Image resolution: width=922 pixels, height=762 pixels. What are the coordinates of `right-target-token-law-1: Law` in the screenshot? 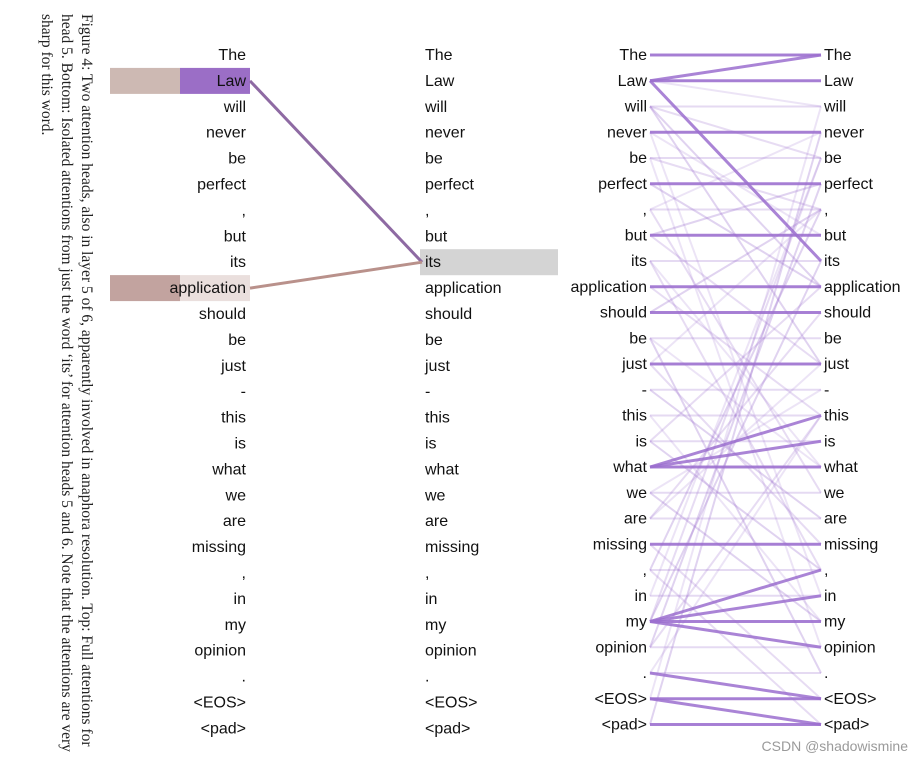 It's located at (839, 81).